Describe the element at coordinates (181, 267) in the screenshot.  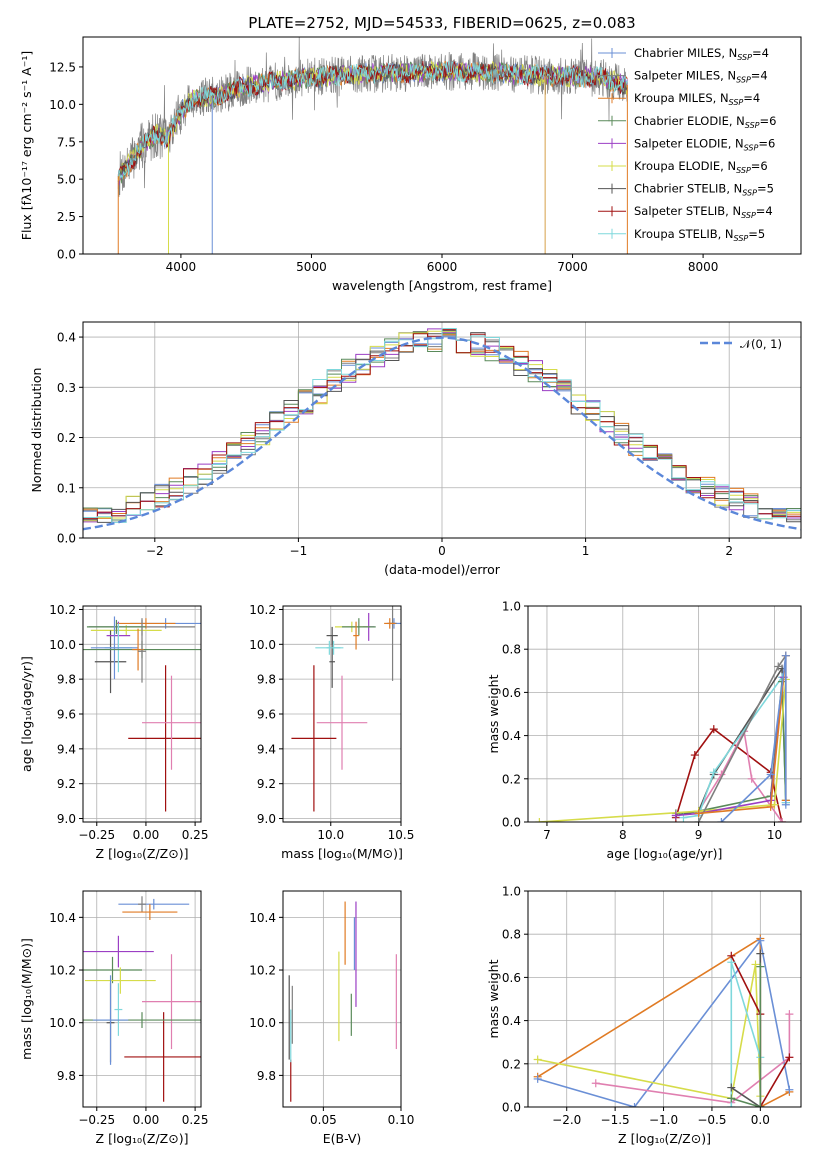
I see `x-tick-label: 4000` at that location.